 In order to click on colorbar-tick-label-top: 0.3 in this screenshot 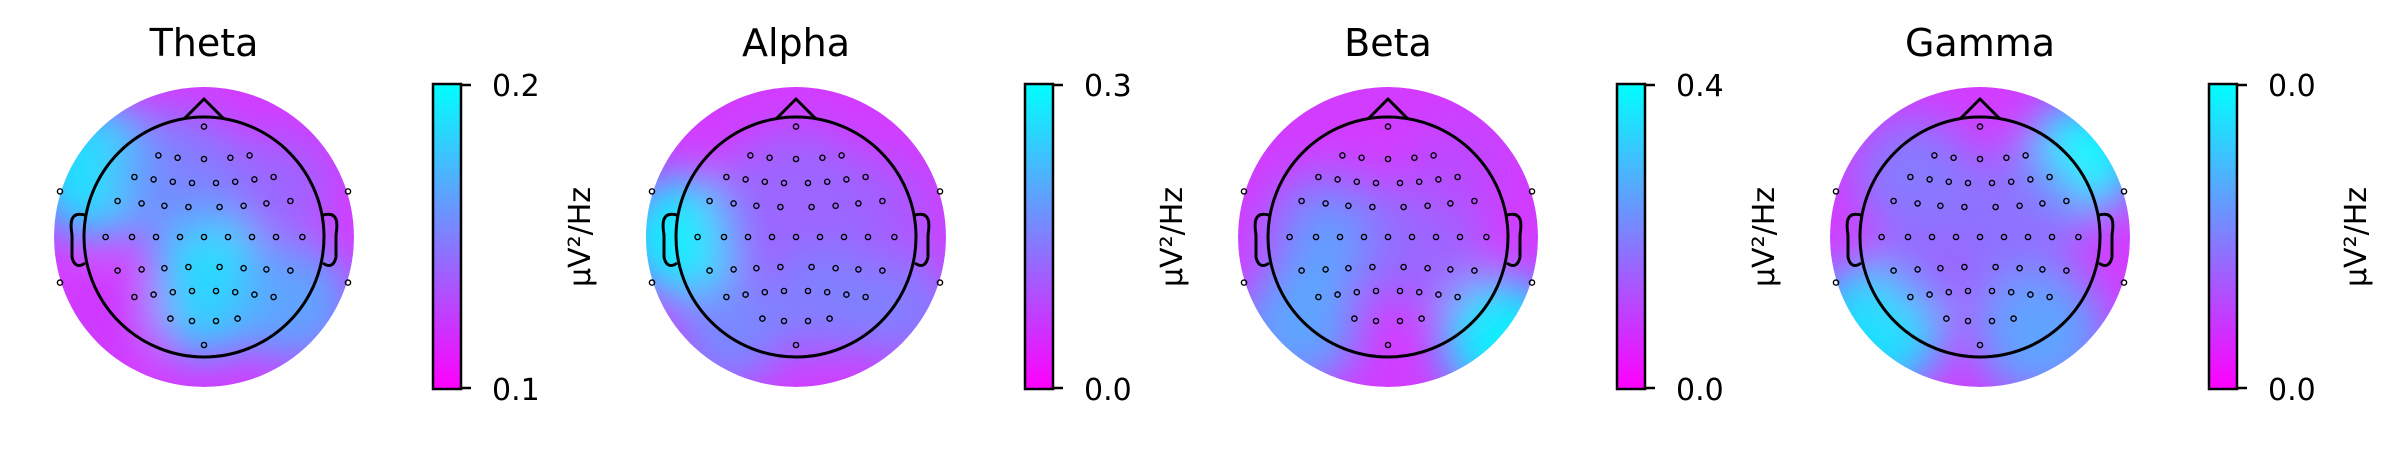, I will do `click(1108, 86)`.